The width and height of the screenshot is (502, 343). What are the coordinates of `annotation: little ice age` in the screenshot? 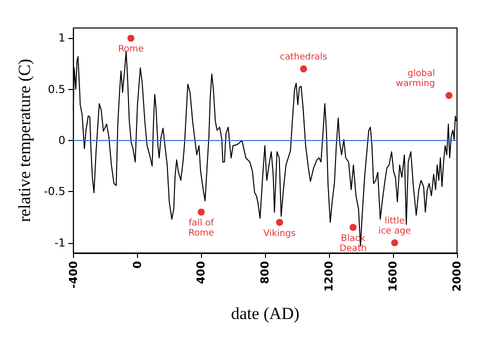 It's located at (395, 226).